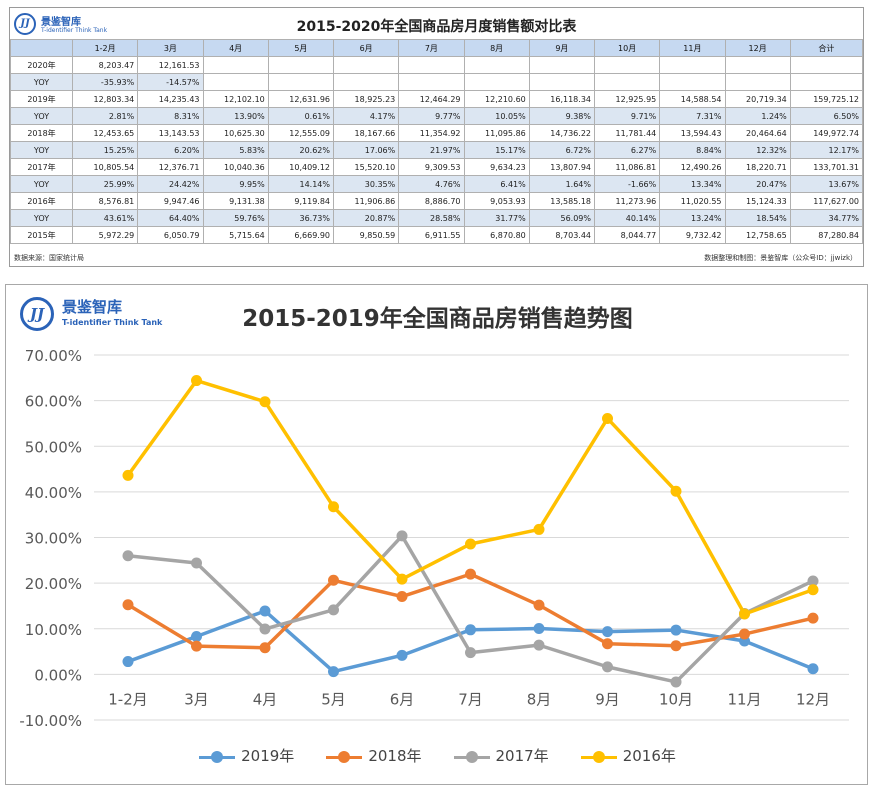 The image size is (875, 792). Describe the element at coordinates (539, 699) in the screenshot. I see `x-tick-label: 8月` at that location.